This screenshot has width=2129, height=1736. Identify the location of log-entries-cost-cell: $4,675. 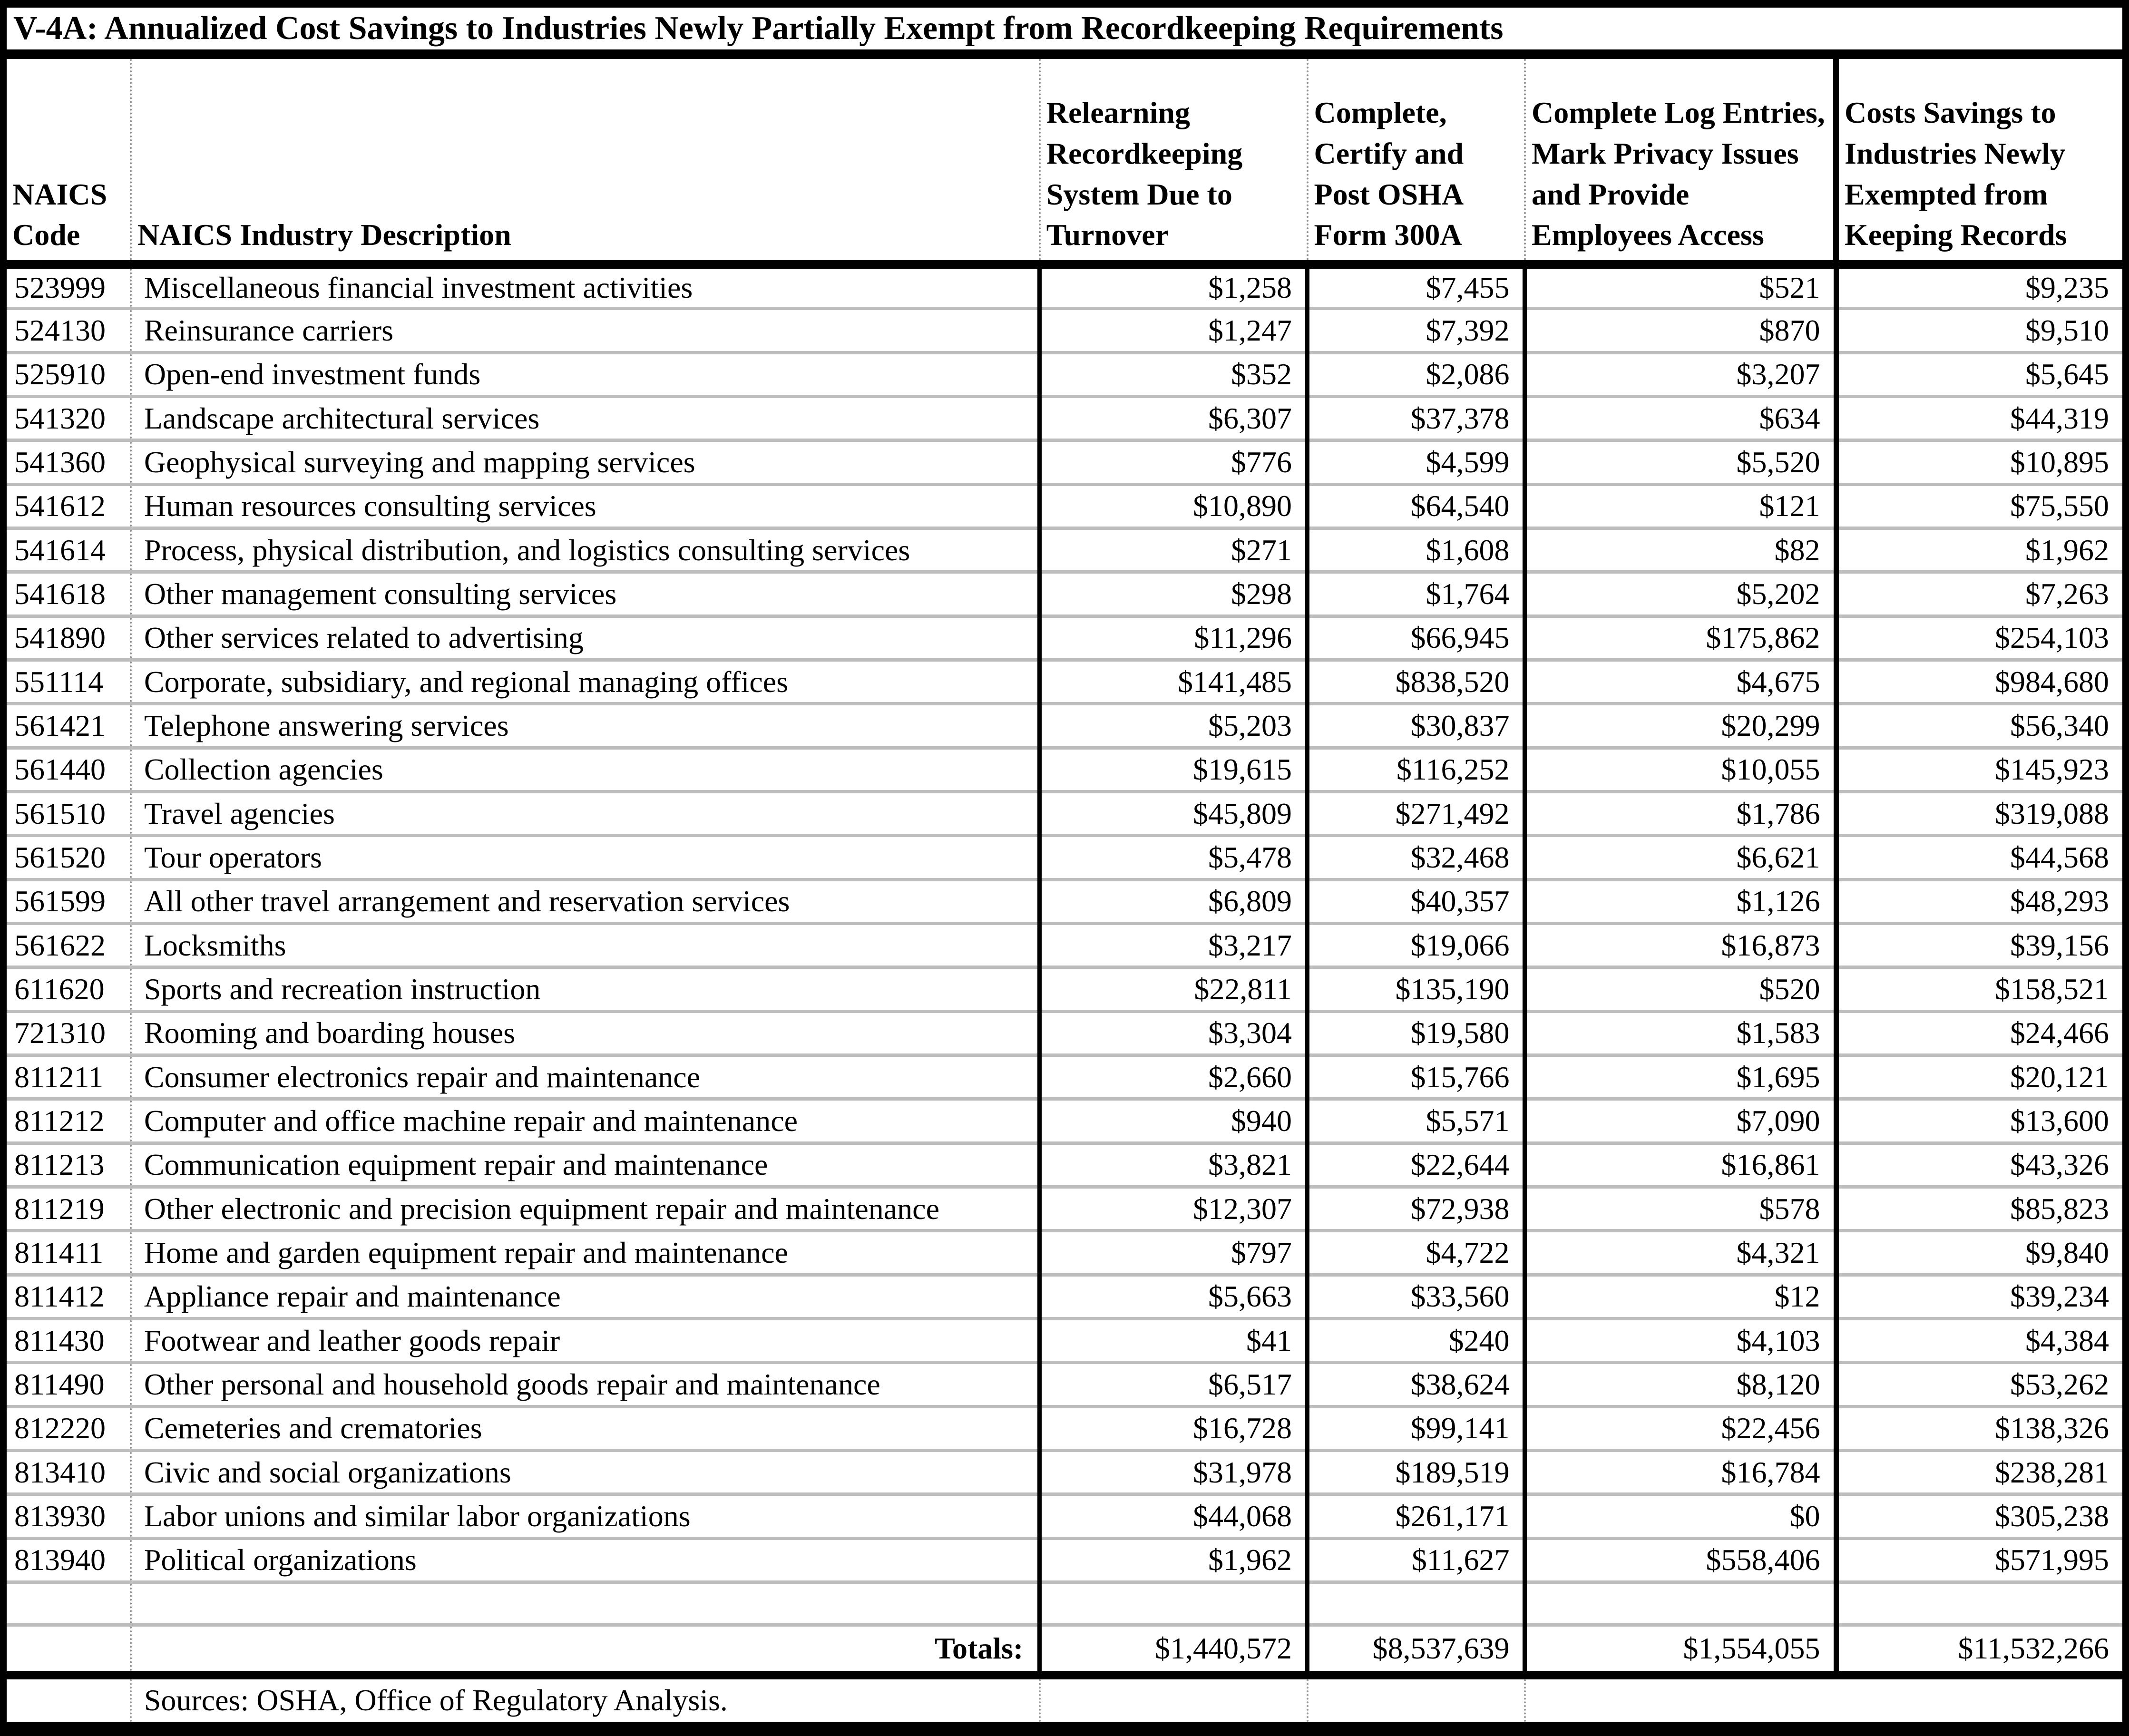
(1679, 681).